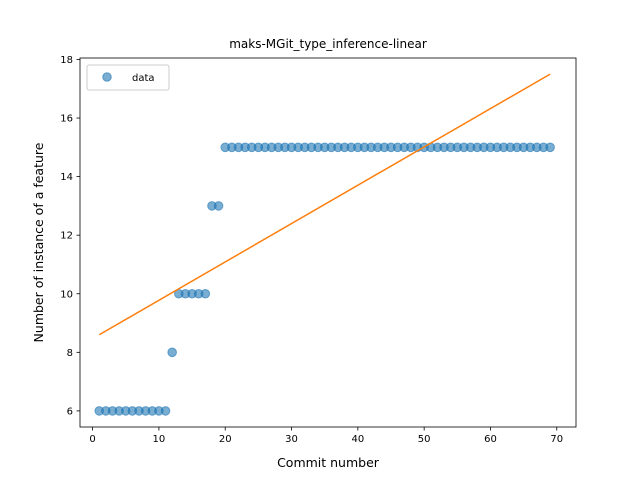 Image resolution: width=640 pixels, height=480 pixels. What do you see at coordinates (66, 60) in the screenshot?
I see `y-tick-label: 18` at bounding box center [66, 60].